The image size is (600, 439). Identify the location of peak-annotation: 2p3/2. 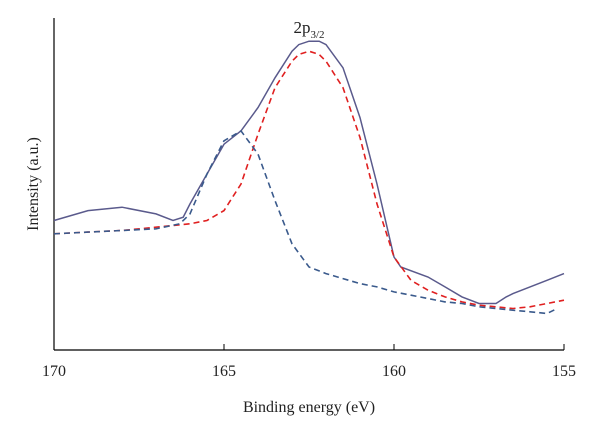
(308, 29).